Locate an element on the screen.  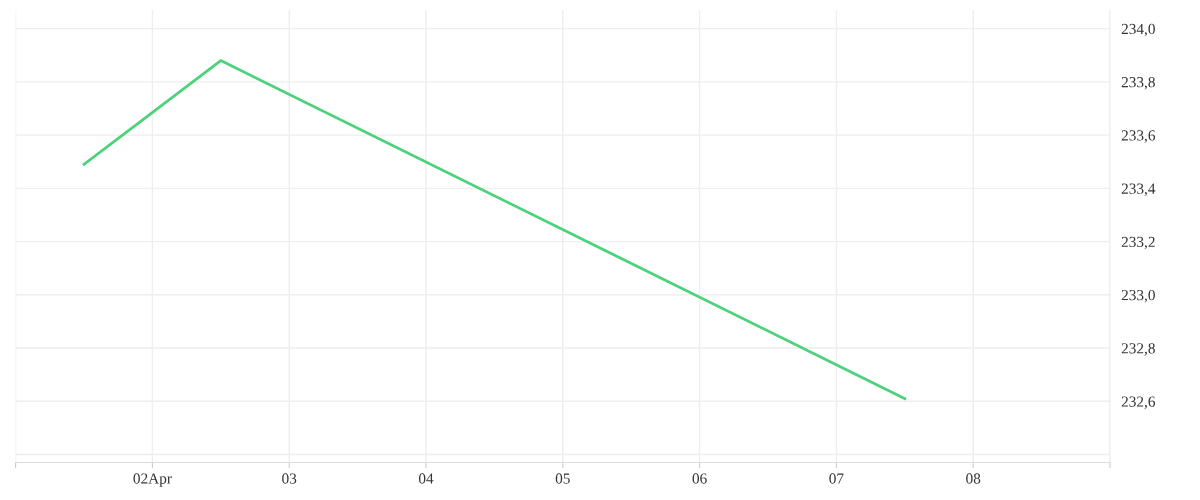
y-tick-label: 232,6 is located at coordinates (1138, 402).